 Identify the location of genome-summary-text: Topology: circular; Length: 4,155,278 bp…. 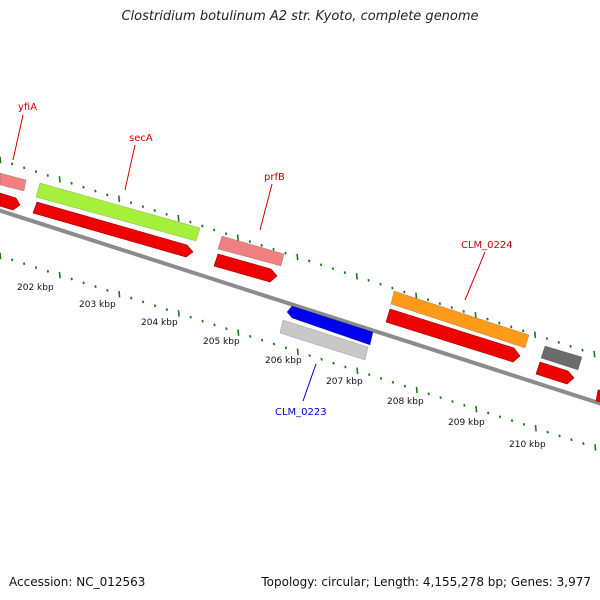
(426, 582).